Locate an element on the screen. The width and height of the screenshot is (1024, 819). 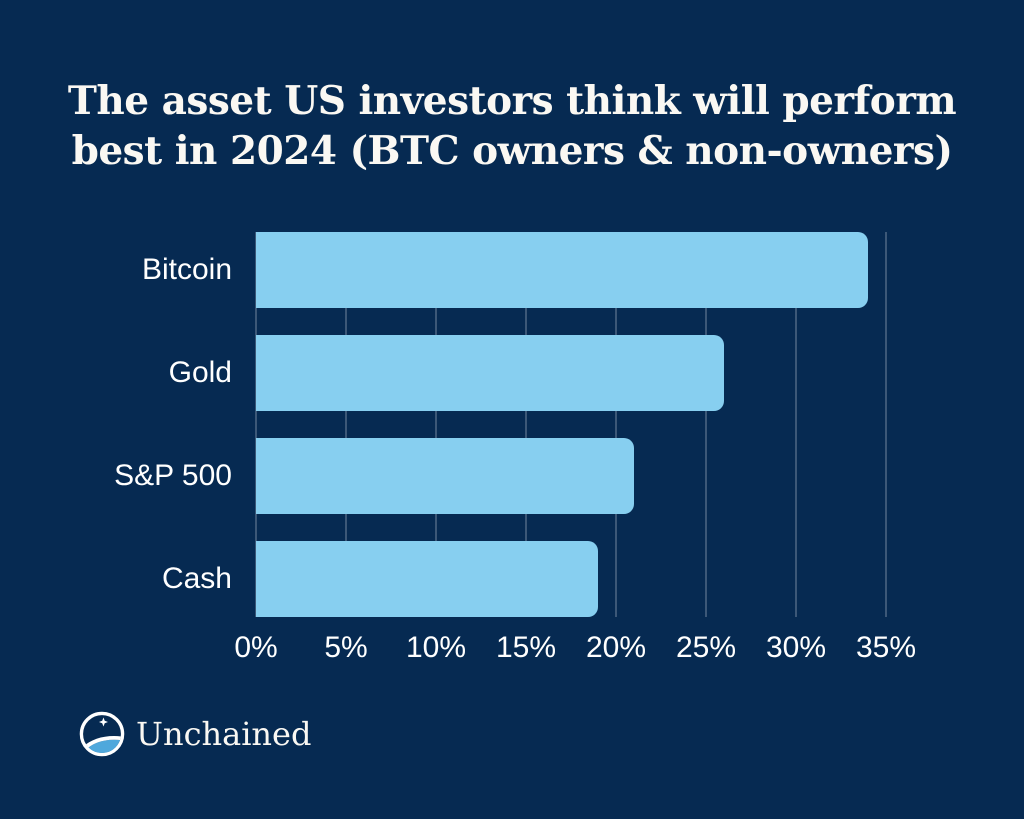
x-axis: 0% 5% 10% 15% 20% 25% 30% 35% is located at coordinates (575, 649).